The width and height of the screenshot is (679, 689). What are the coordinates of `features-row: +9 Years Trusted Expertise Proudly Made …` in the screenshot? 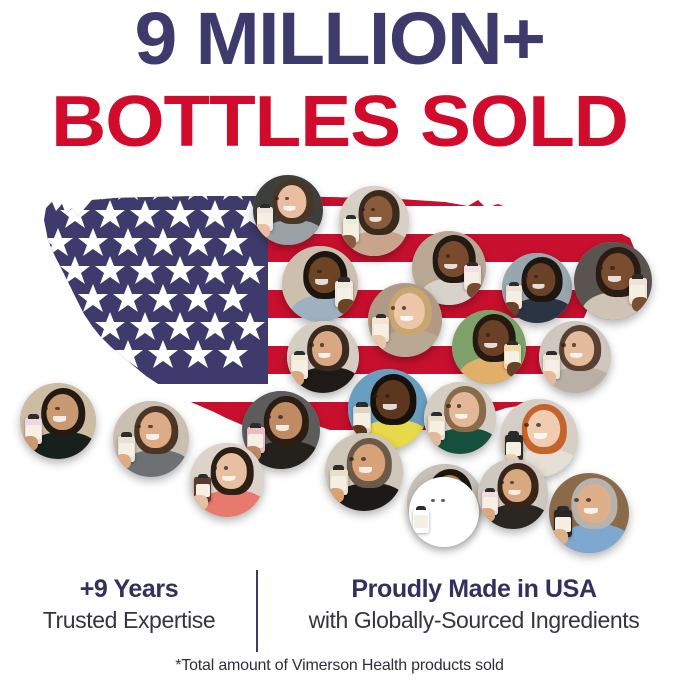 It's located at (339, 610).